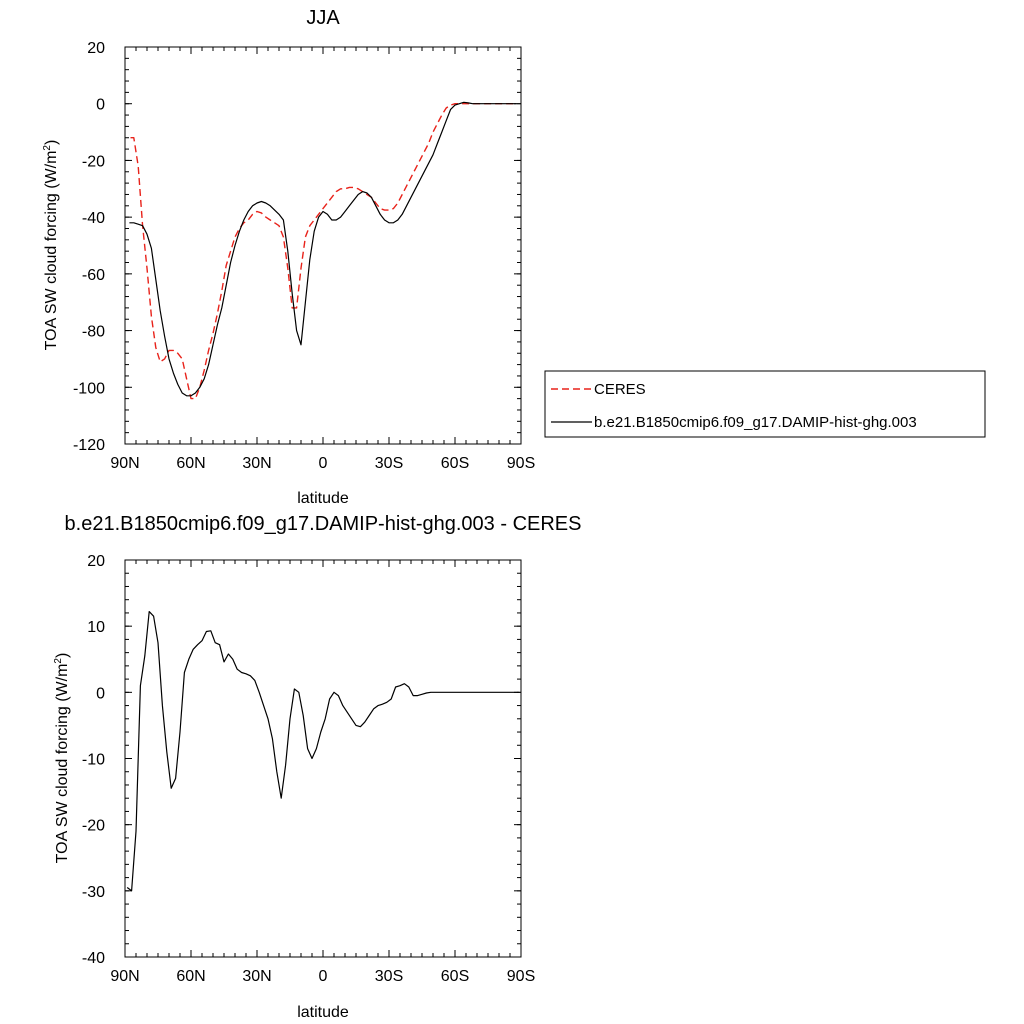 The height and width of the screenshot is (1024, 1024). What do you see at coordinates (620, 389) in the screenshot?
I see `legend-label-ceres: CERES` at bounding box center [620, 389].